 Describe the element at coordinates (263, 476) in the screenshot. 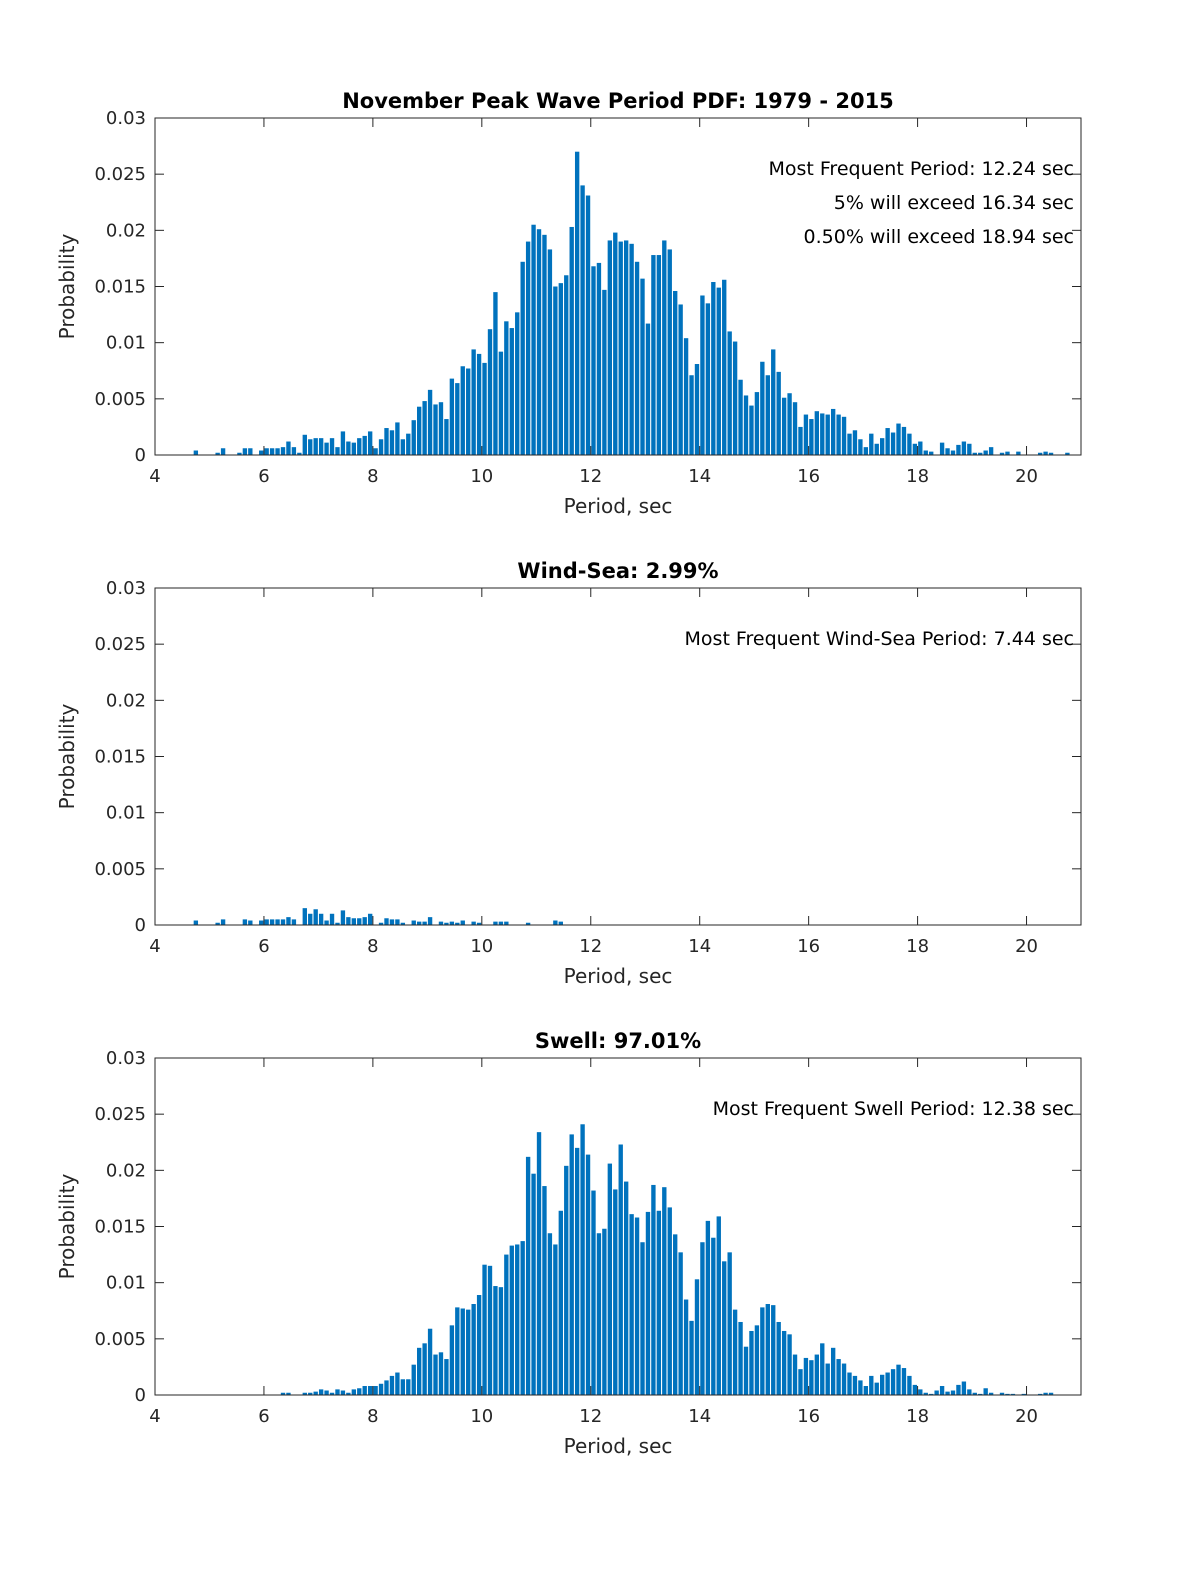

I see `x-tick-label: 6` at that location.